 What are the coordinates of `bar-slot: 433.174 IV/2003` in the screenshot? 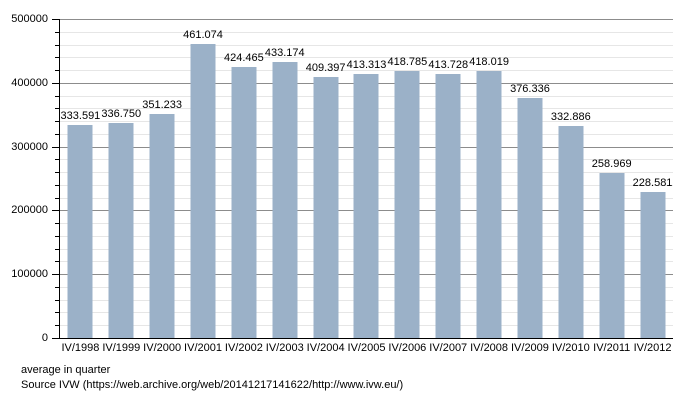 It's located at (284, 186).